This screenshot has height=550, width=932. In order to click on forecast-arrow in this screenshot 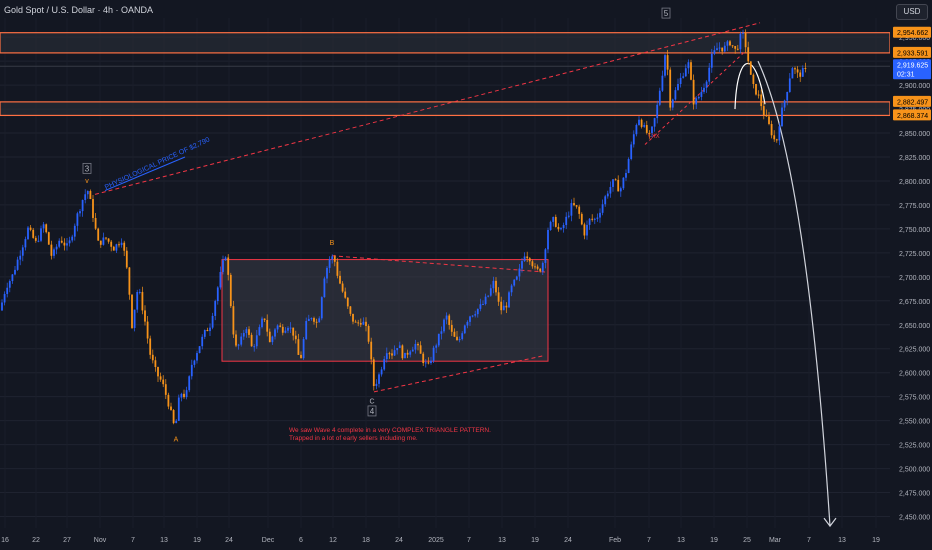, I will do `click(794, 293)`.